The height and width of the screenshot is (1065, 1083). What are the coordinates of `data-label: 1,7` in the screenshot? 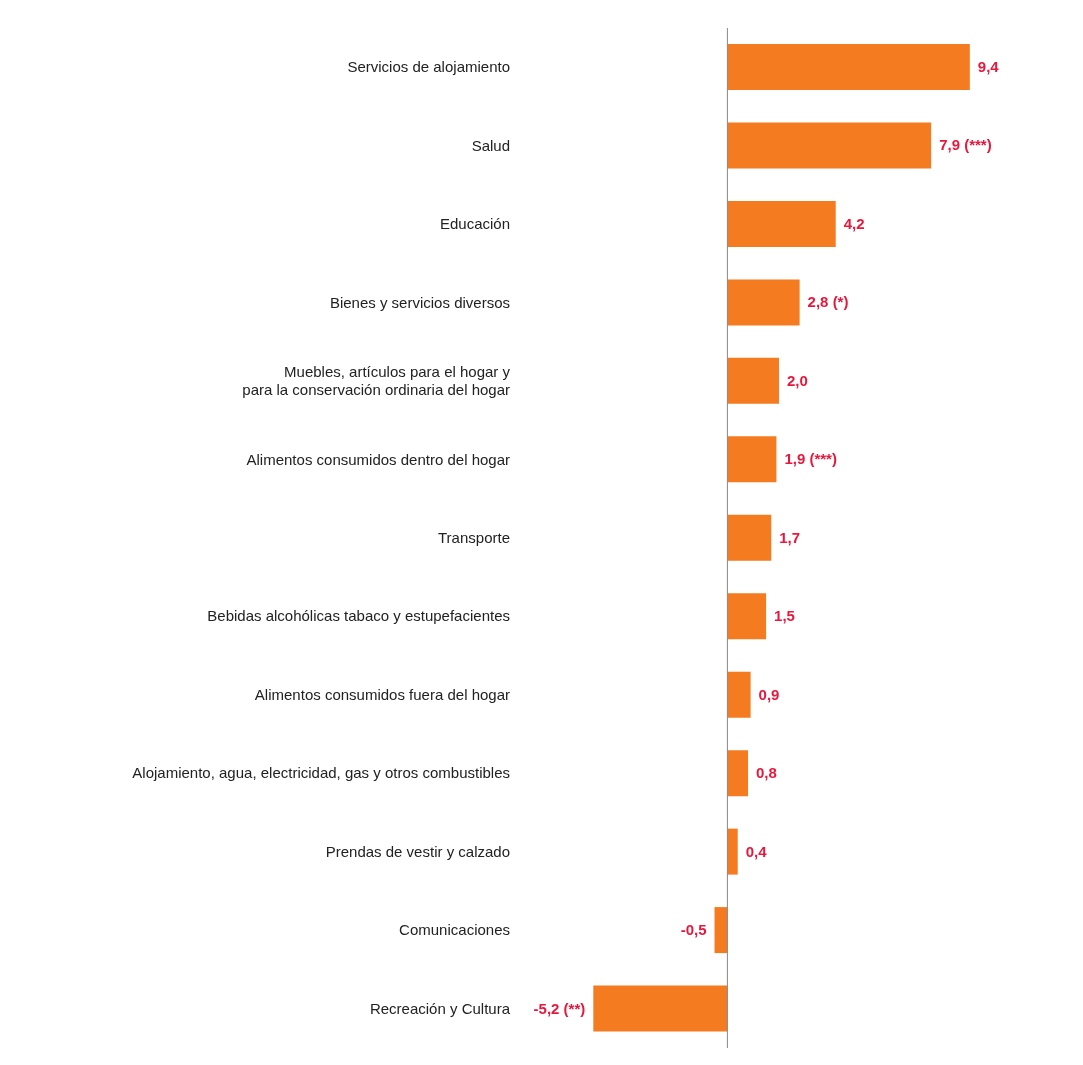 It's located at (790, 537).